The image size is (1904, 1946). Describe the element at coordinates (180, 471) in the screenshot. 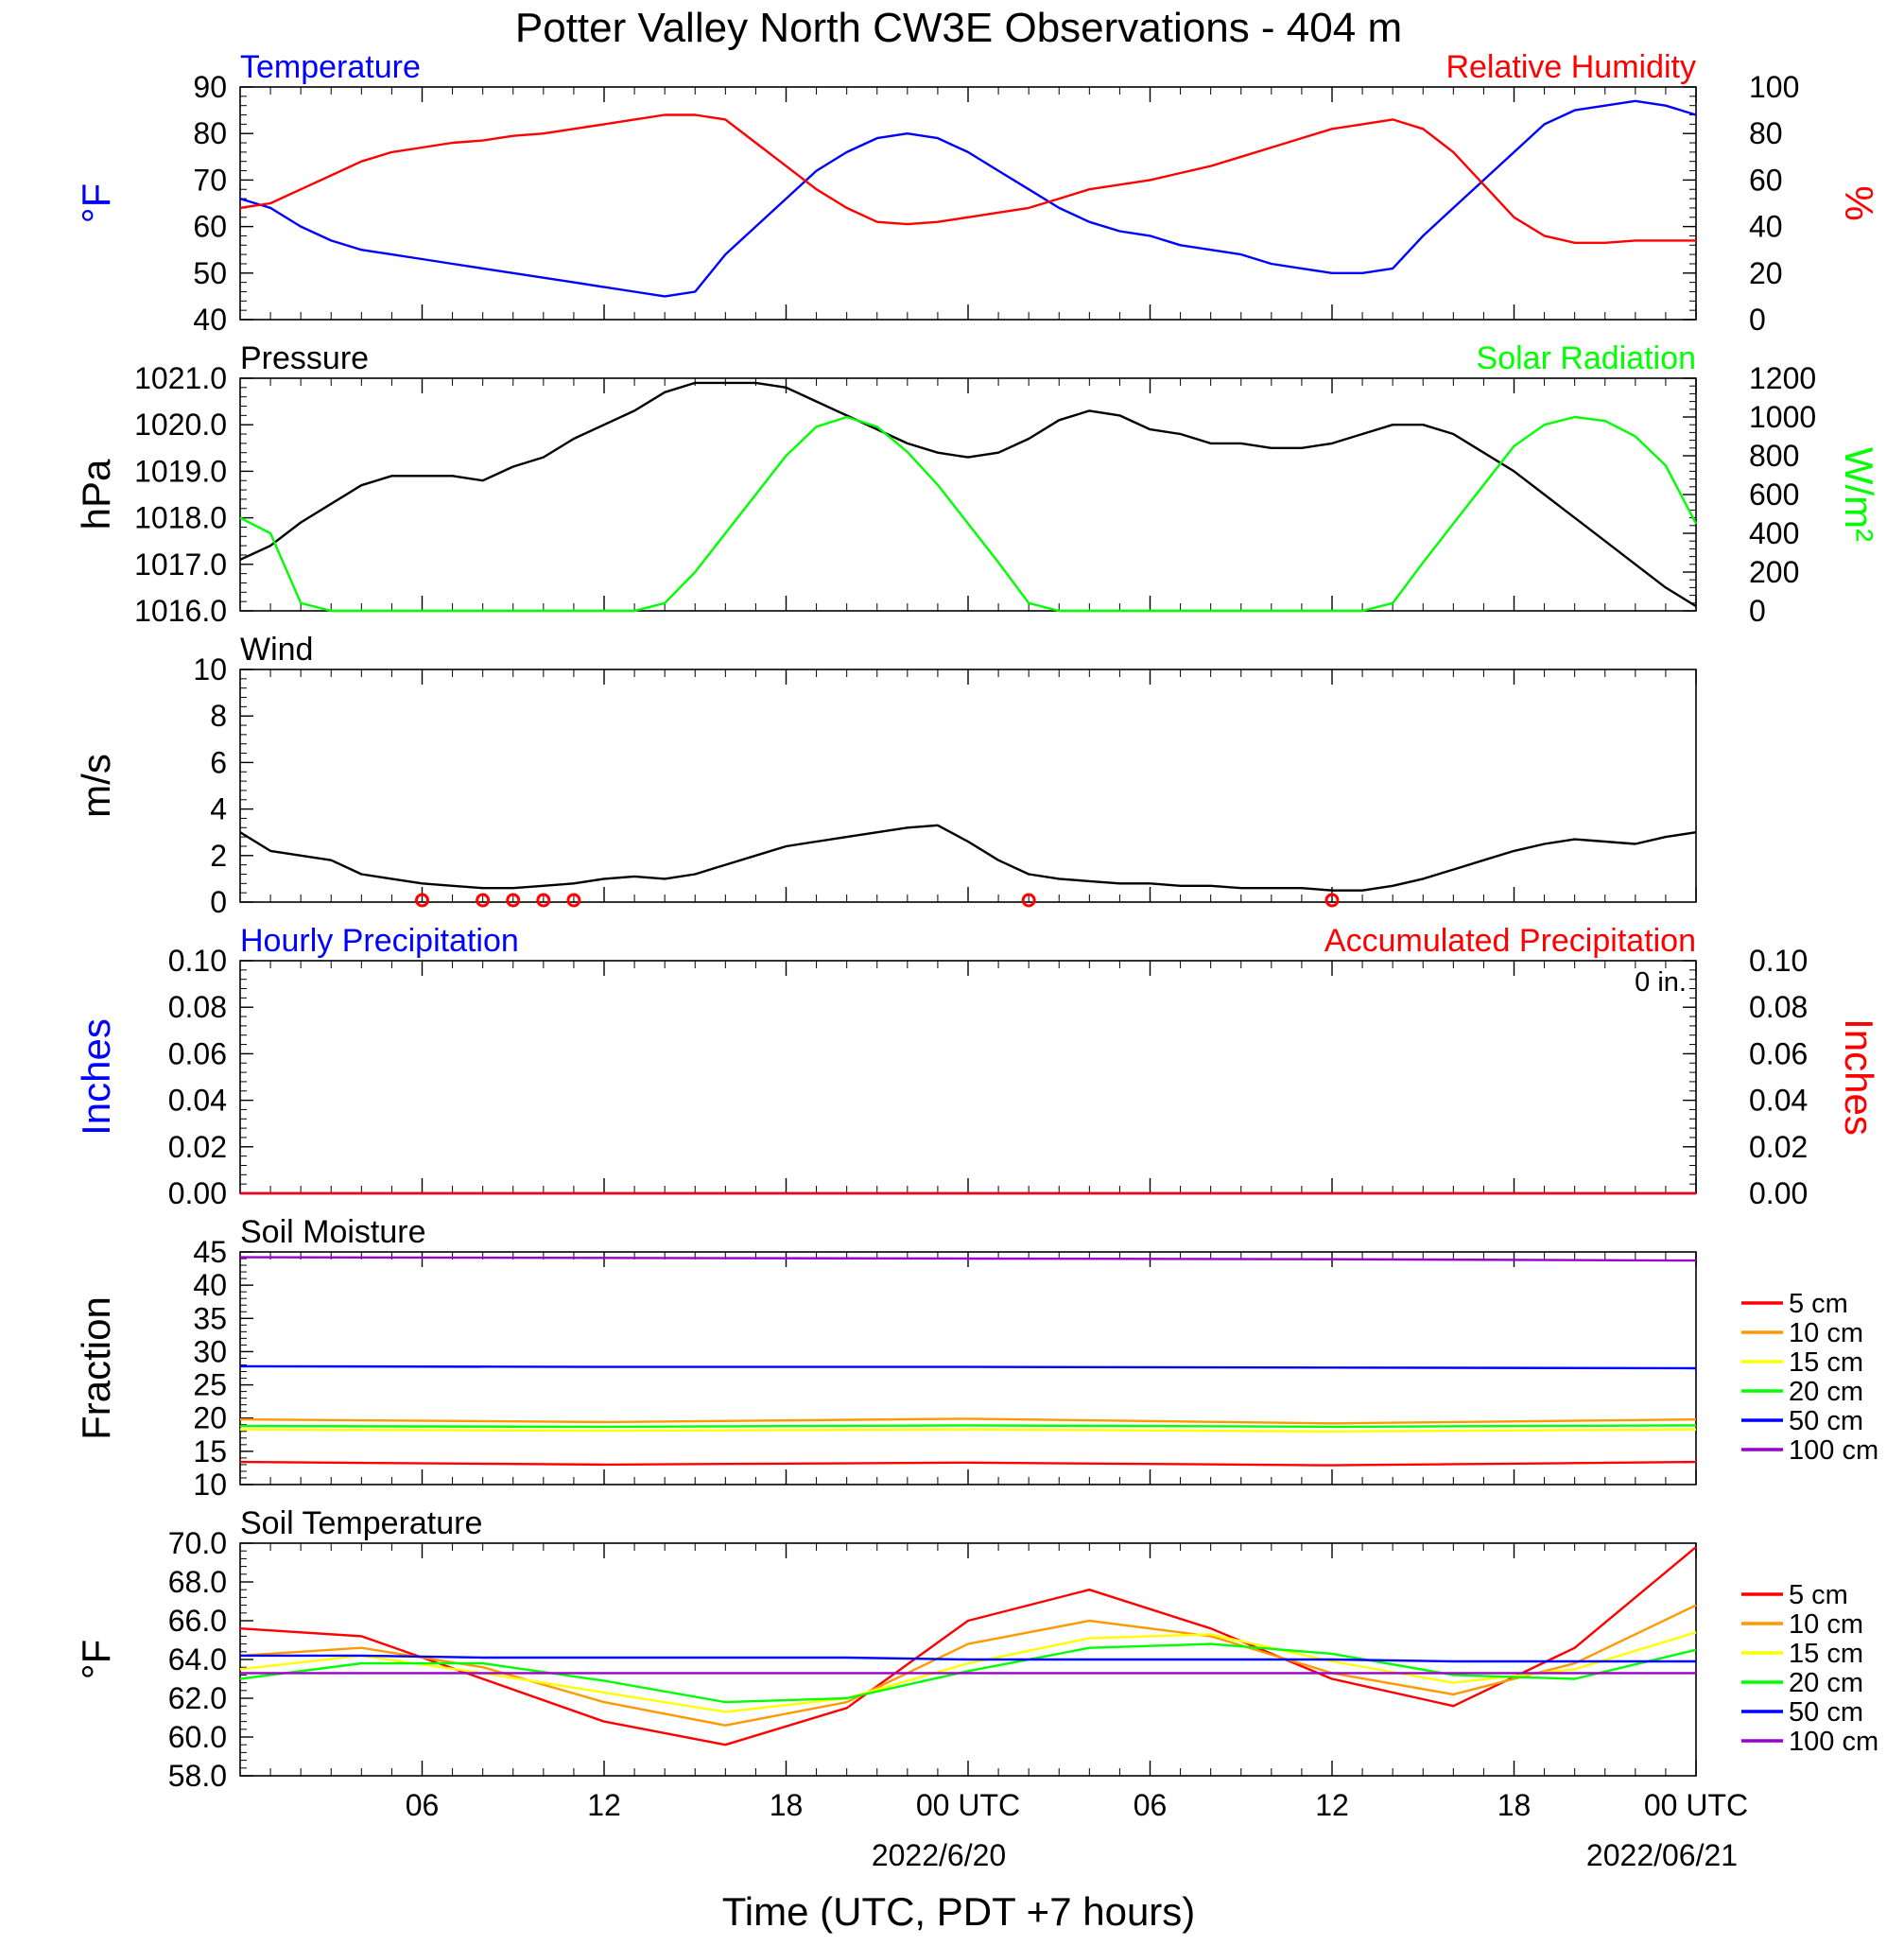

I see `y-tick-label-left: 1019.0` at that location.